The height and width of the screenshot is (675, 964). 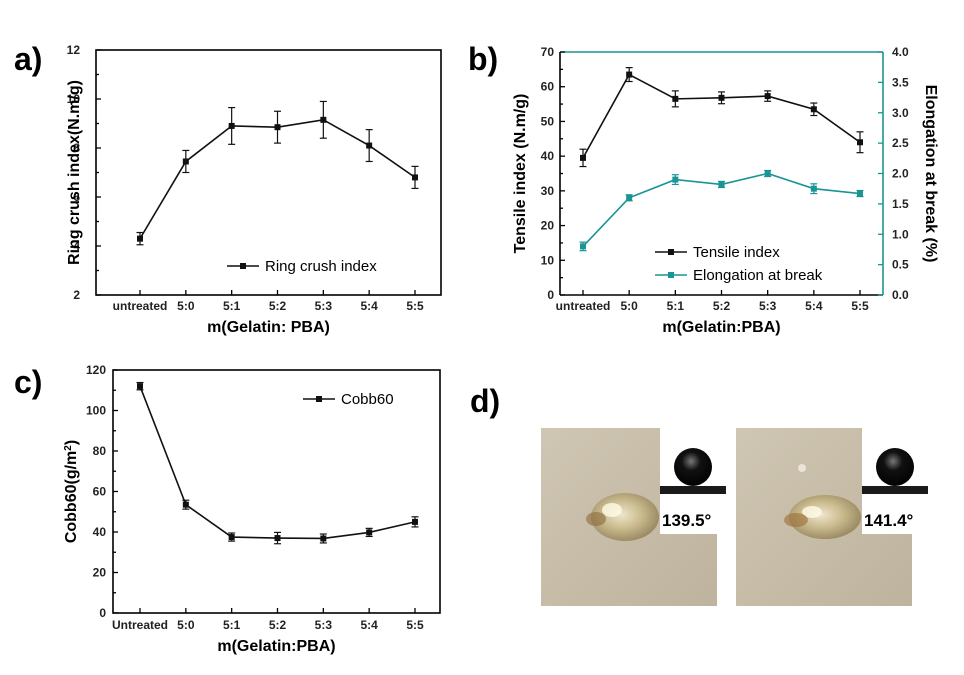 What do you see at coordinates (548, 191) in the screenshot?
I see `y-tick-label: 30` at bounding box center [548, 191].